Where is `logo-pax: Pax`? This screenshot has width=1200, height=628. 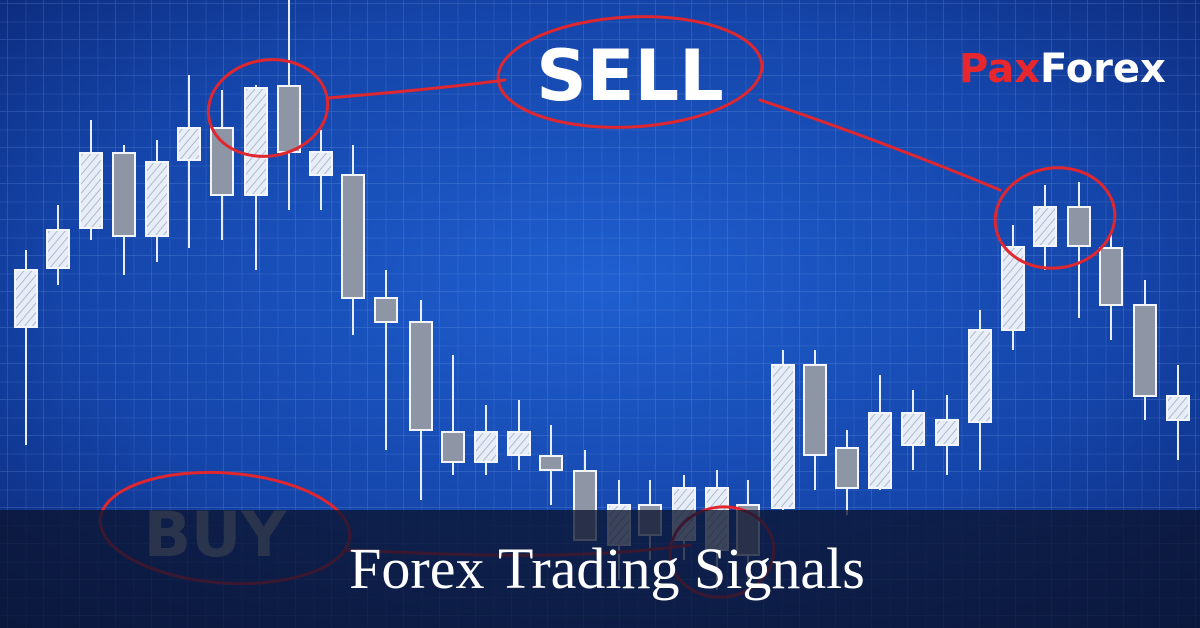
logo-pax: Pax is located at coordinates (999, 69).